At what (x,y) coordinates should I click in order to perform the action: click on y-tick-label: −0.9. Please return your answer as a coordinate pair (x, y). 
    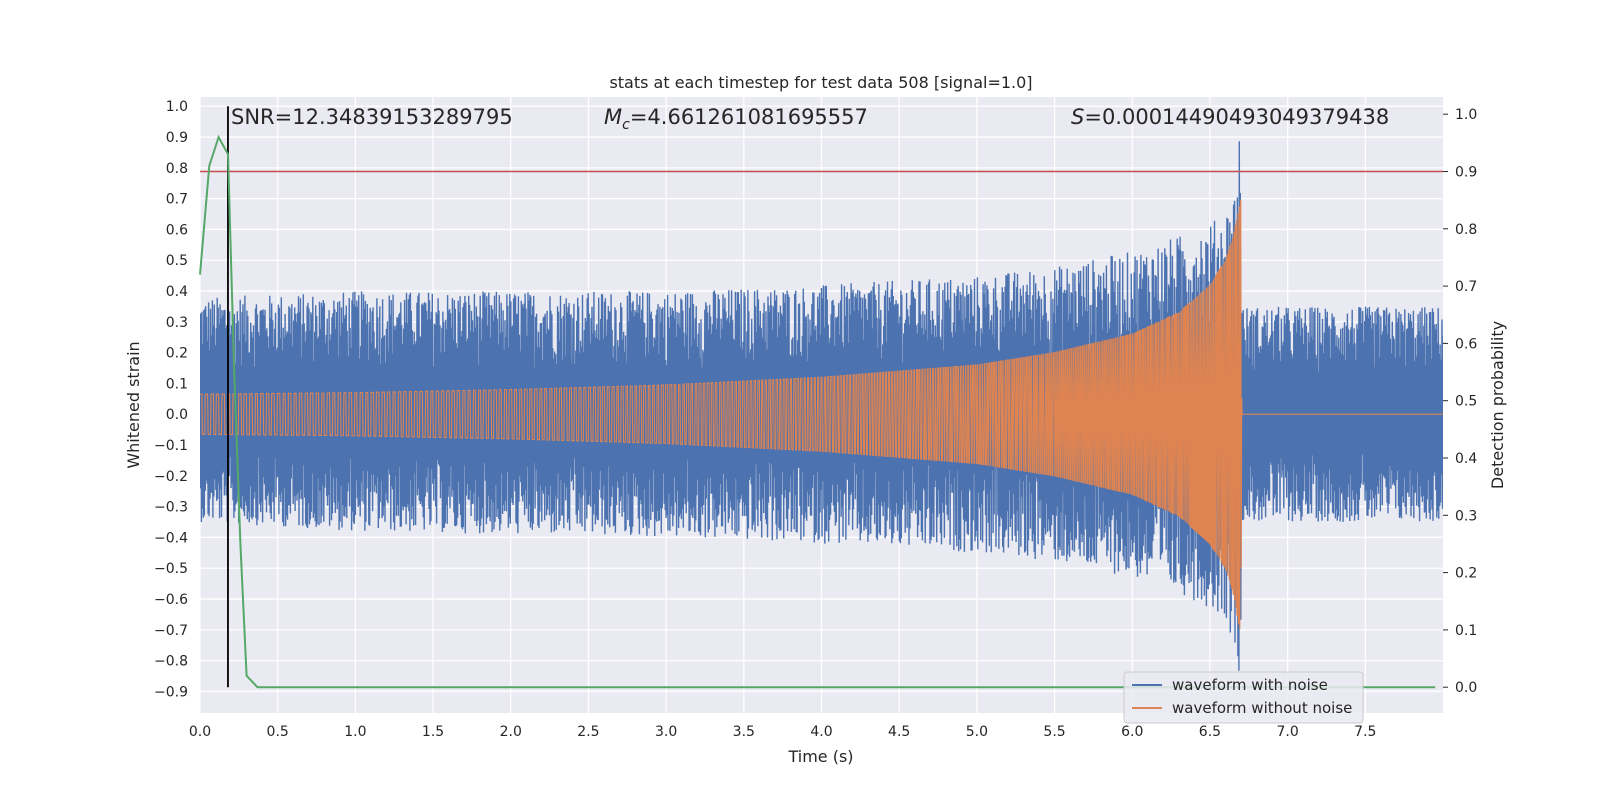
    Looking at the image, I should click on (171, 692).